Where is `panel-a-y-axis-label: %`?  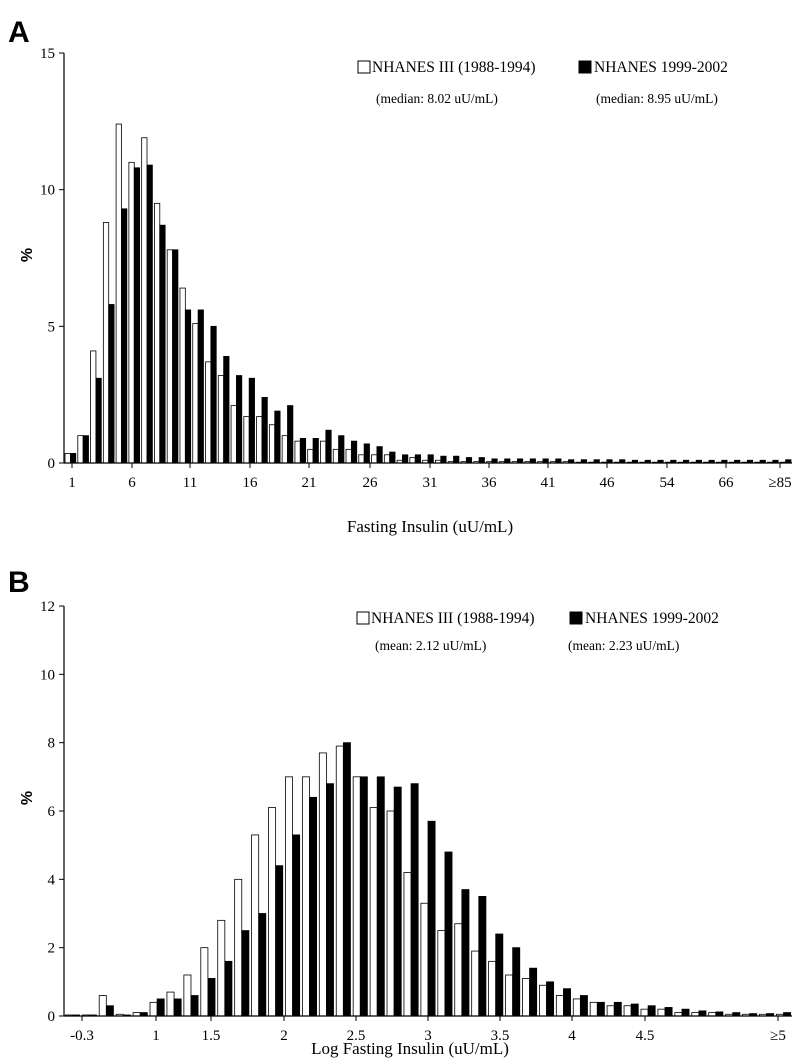 panel-a-y-axis-label: % is located at coordinates (27, 255).